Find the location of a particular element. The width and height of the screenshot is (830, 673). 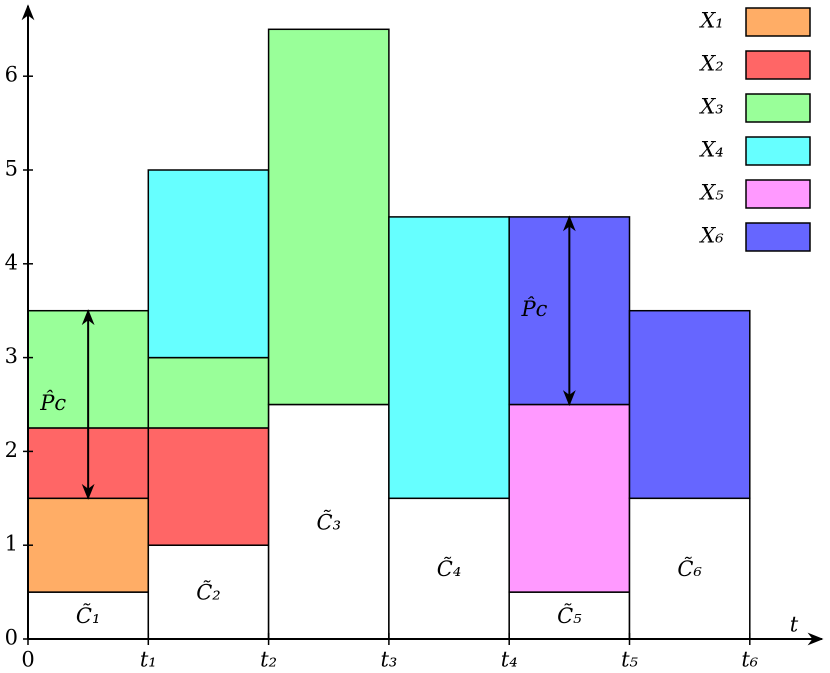

legend-label: X₄ is located at coordinates (710, 150).